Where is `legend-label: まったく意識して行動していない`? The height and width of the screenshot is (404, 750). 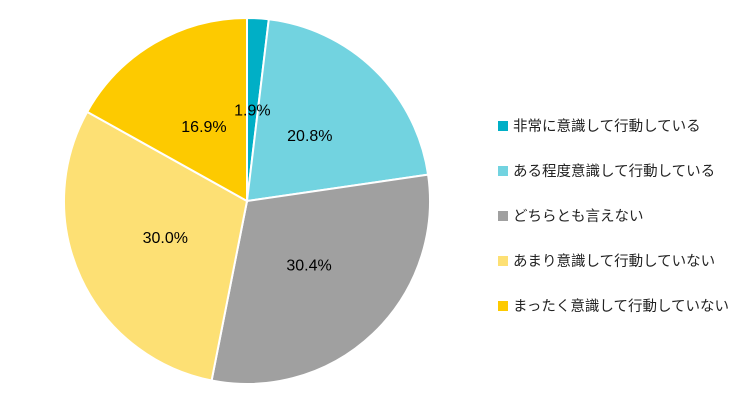
legend-label: まったく意識して行動していない is located at coordinates (621, 307).